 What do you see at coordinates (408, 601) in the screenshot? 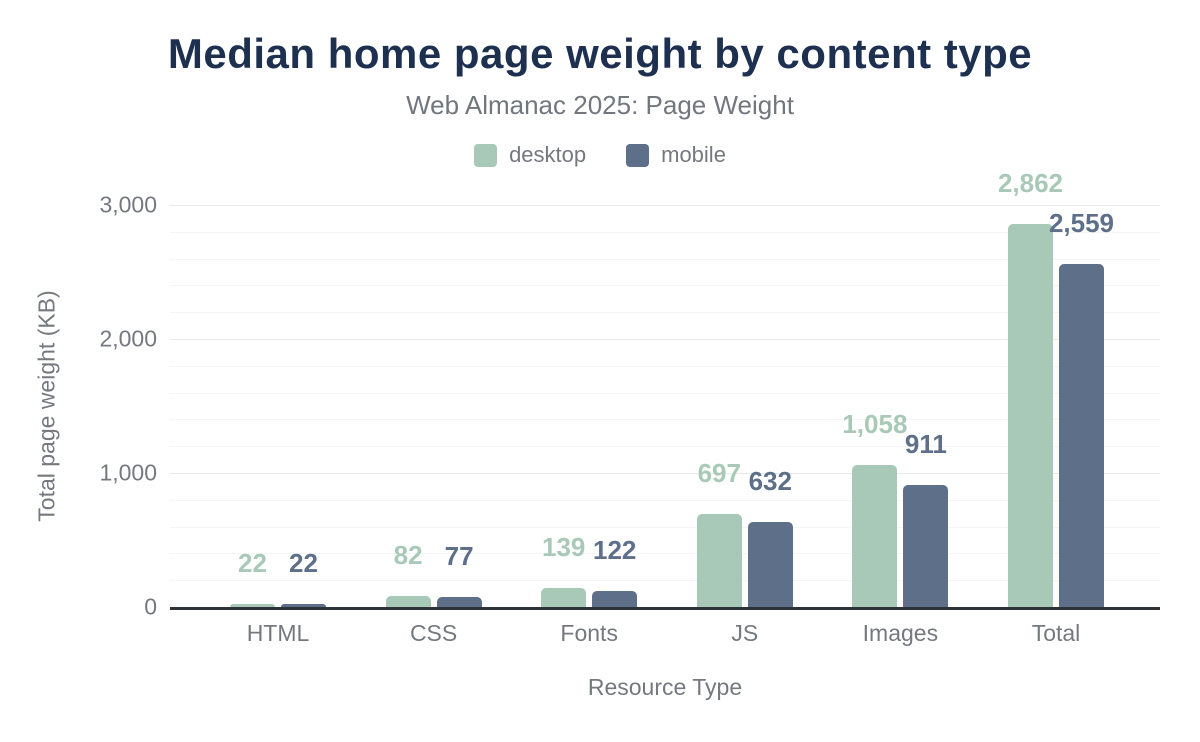
I see `bar-desktop-css` at bounding box center [408, 601].